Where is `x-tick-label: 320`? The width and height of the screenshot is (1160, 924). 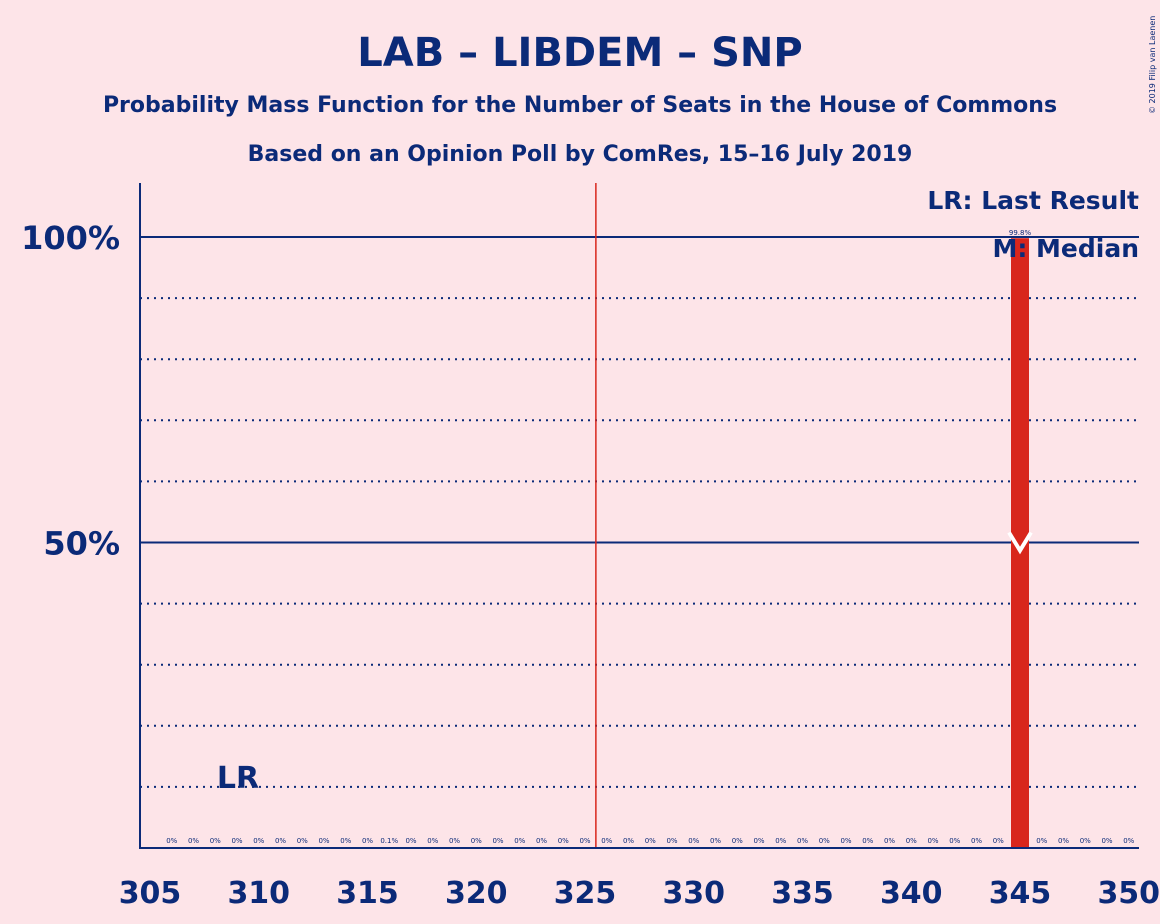 x-tick-label: 320 is located at coordinates (476, 893).